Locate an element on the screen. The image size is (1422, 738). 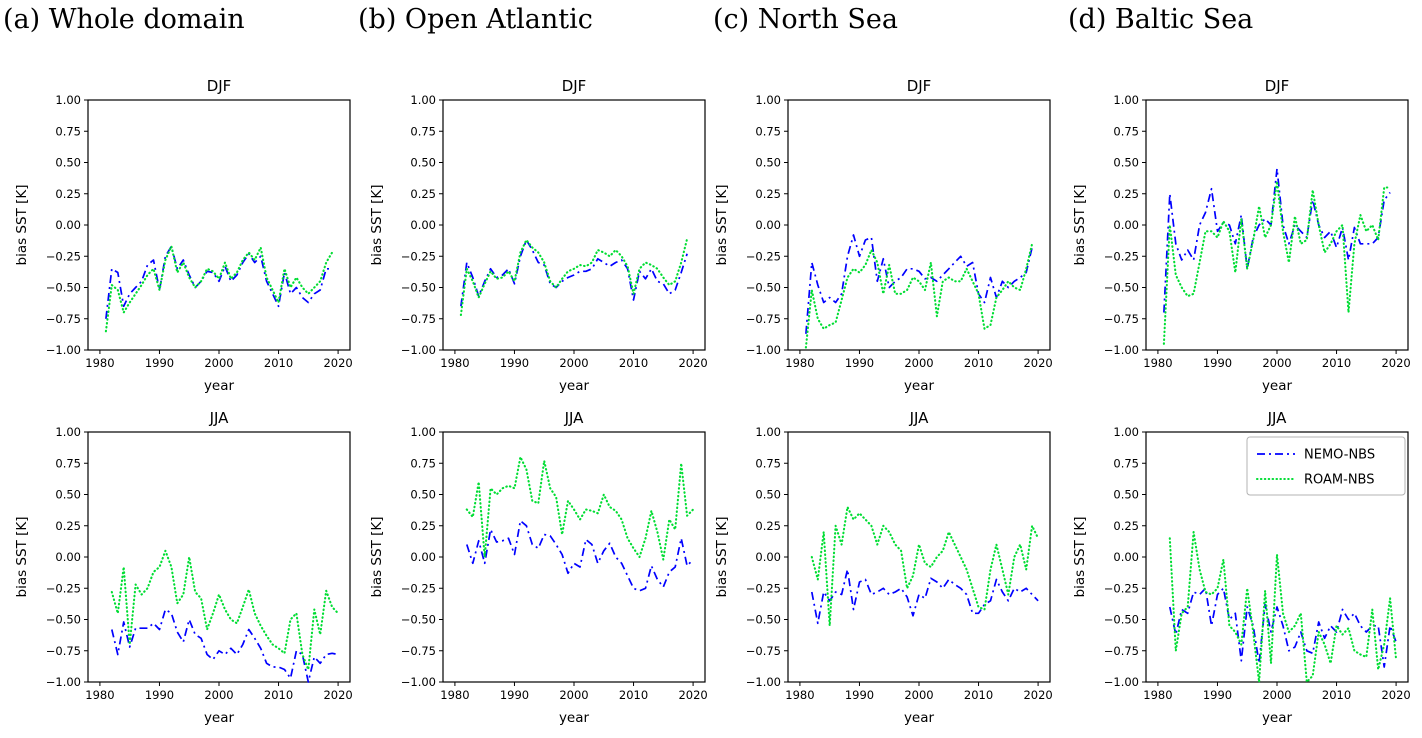
axes-frame-c-djf is located at coordinates (919, 225).